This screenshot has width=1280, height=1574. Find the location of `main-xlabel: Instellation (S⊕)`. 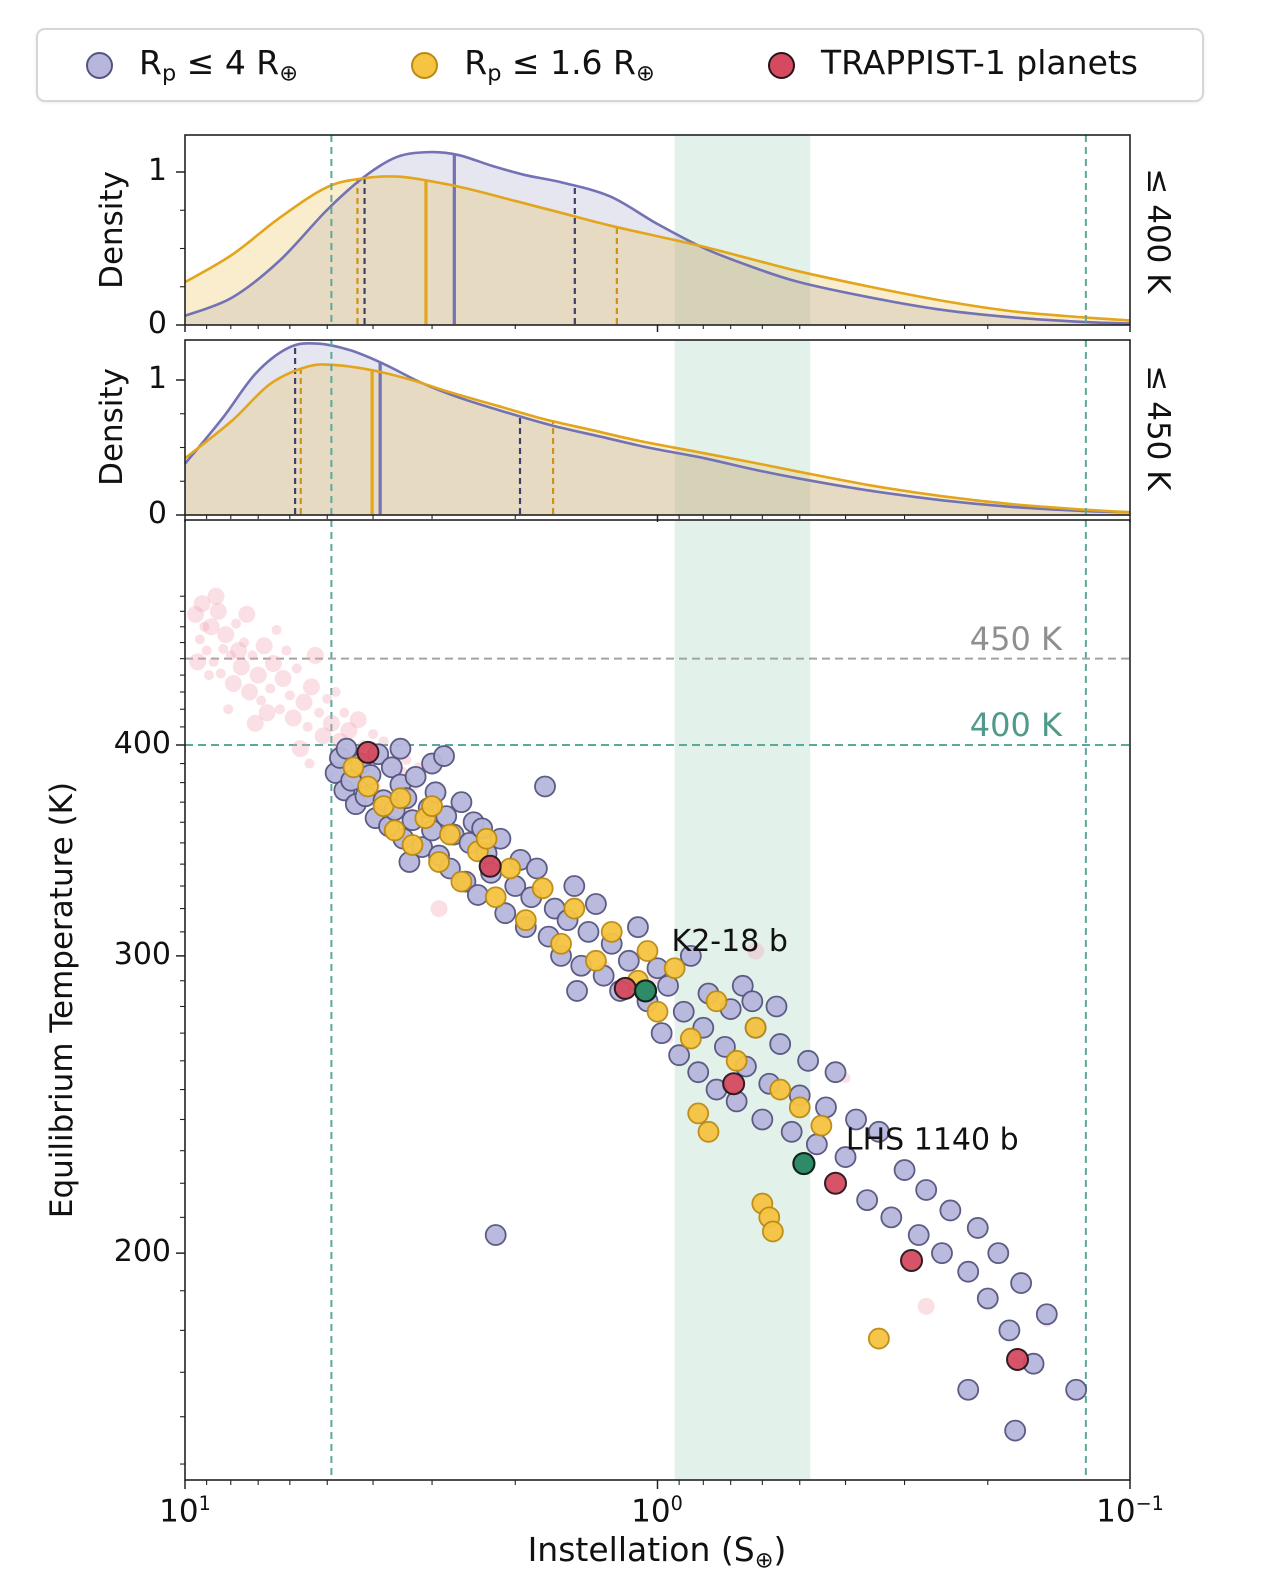

main-xlabel: Instellation (S⊕) is located at coordinates (657, 1552).